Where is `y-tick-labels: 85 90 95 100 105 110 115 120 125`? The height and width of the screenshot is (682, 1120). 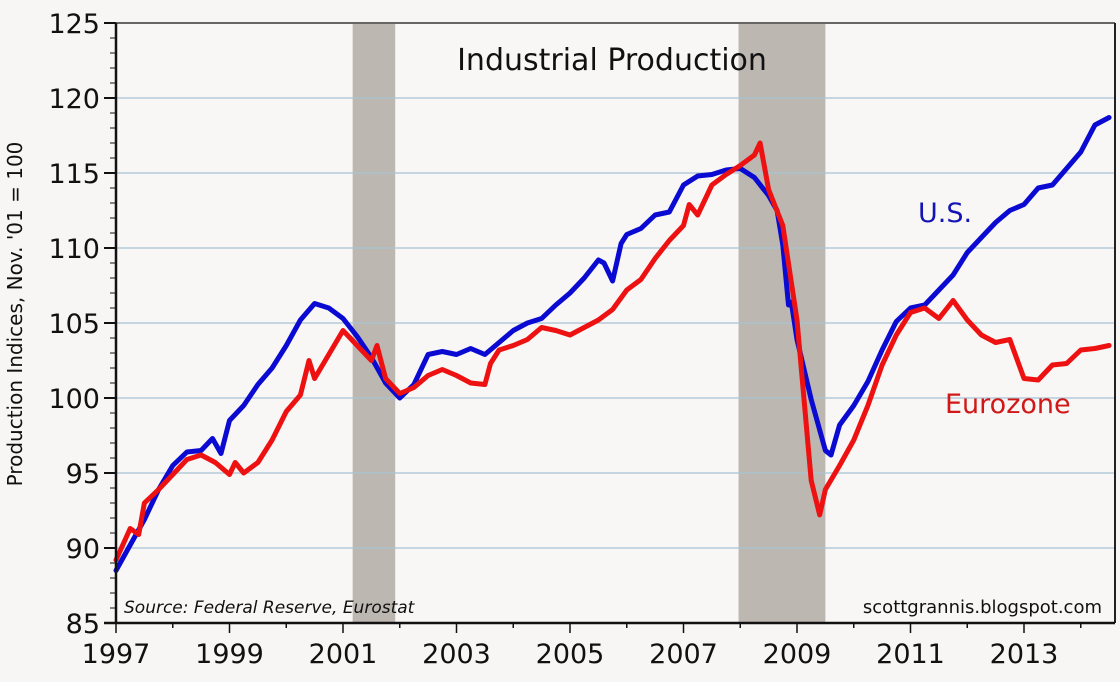 y-tick-labels: 85 90 95 100 105 110 115 120 125 is located at coordinates (74, 324).